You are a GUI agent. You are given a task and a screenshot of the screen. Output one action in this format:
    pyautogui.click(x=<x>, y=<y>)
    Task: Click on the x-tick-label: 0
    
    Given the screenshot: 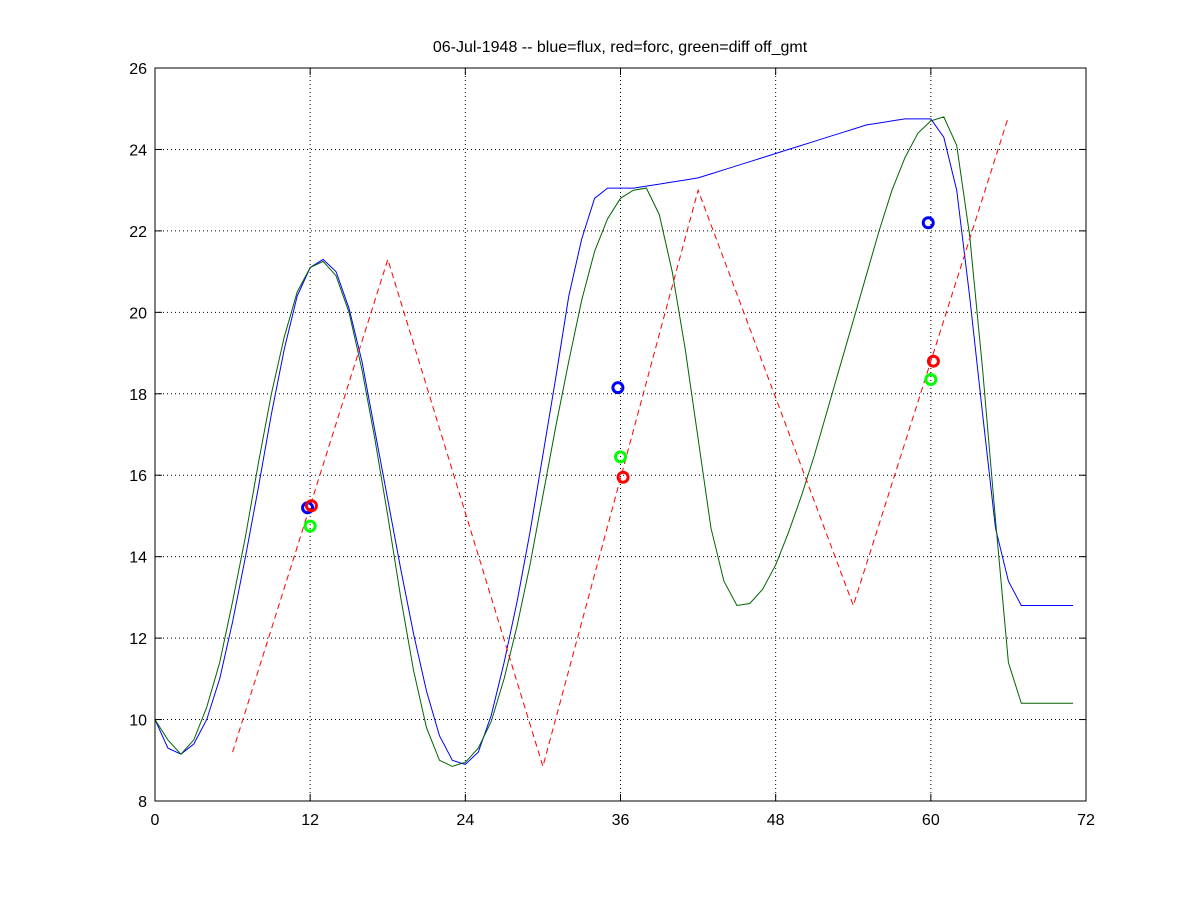 What is the action you would take?
    pyautogui.click(x=155, y=820)
    